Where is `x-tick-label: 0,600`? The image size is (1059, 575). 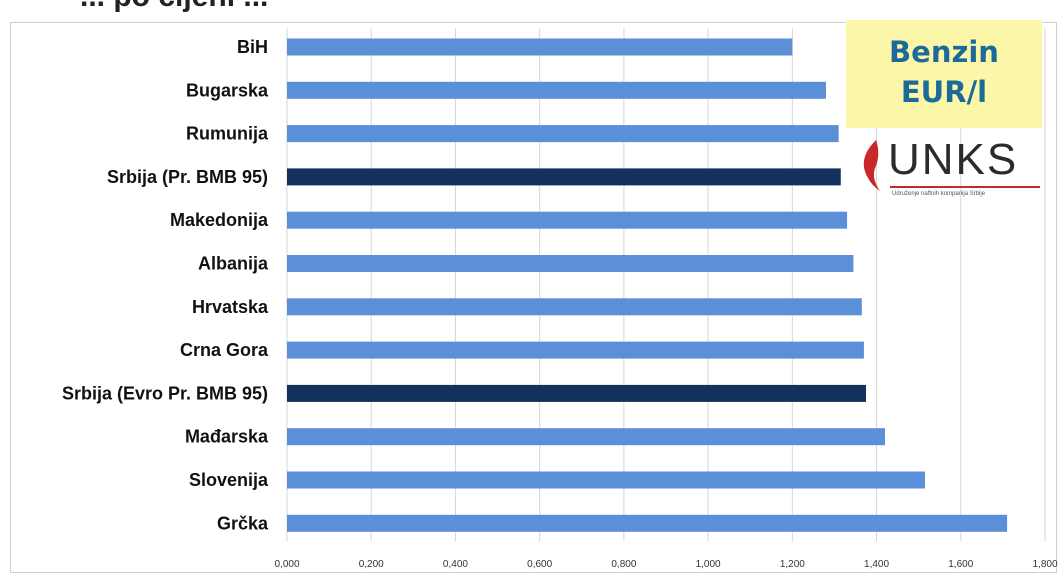
x-tick-label: 0,600 is located at coordinates (539, 564).